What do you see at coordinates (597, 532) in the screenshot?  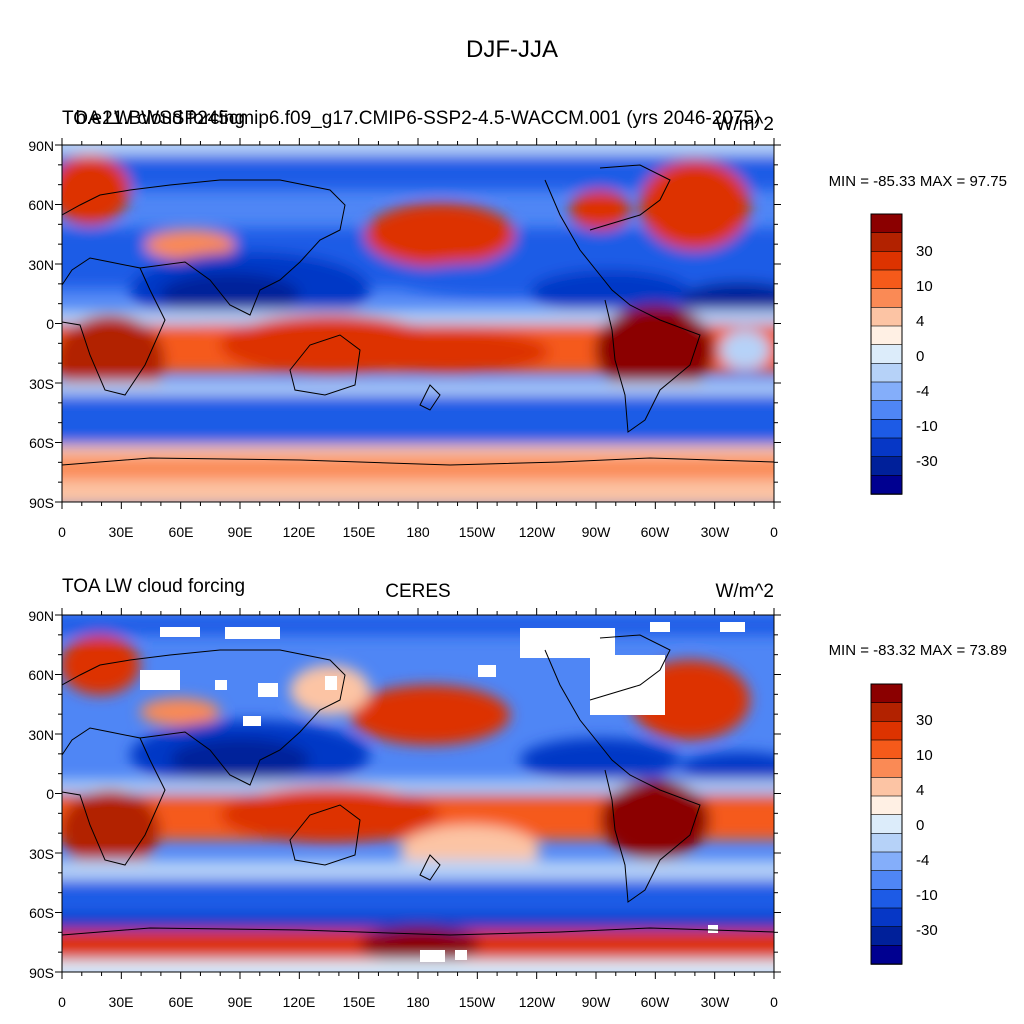 I see `lon-label: 90W` at bounding box center [597, 532].